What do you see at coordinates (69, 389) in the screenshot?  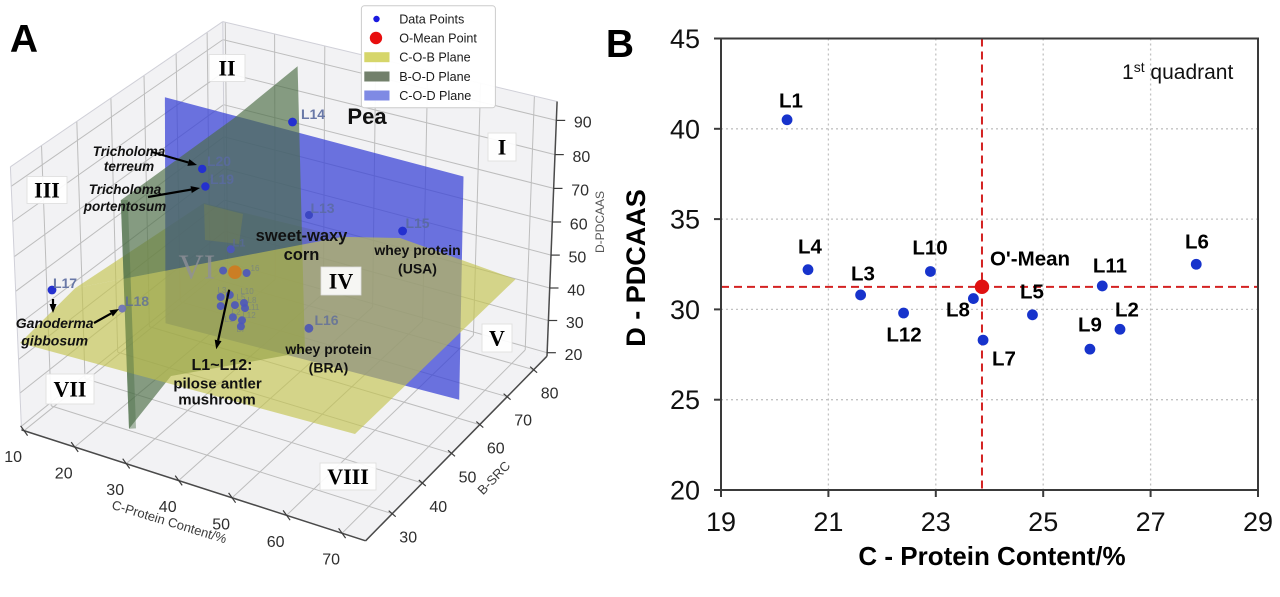 I see `svg-text: VII` at bounding box center [69, 389].